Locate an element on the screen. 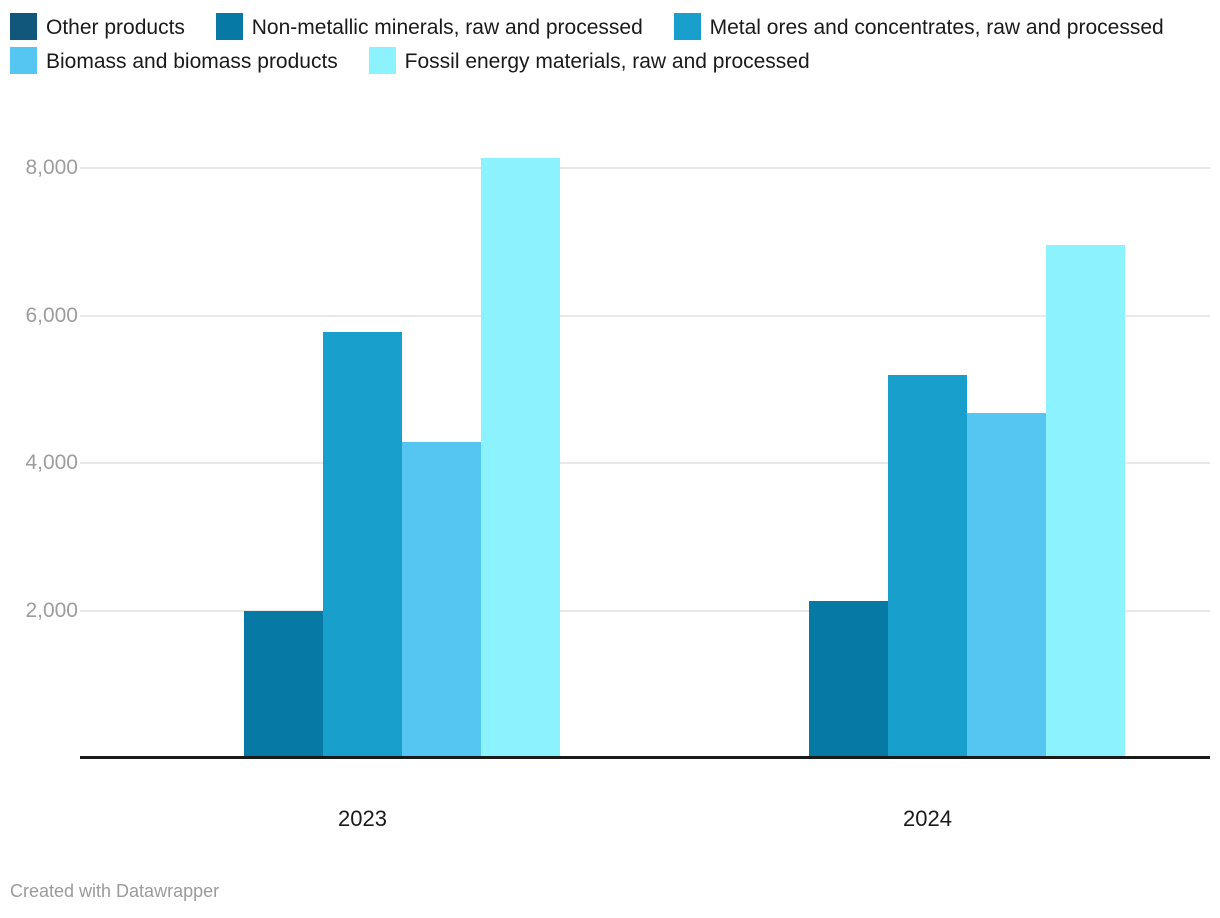  x-axis-line is located at coordinates (645, 757).